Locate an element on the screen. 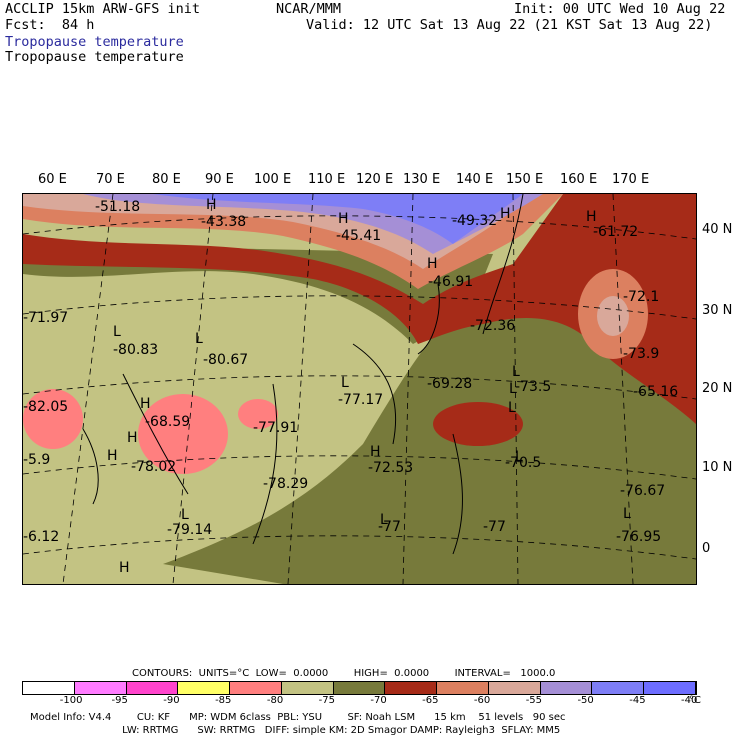  model-title: ACCLIP 15km ARW-GFS init is located at coordinates (103, 9).